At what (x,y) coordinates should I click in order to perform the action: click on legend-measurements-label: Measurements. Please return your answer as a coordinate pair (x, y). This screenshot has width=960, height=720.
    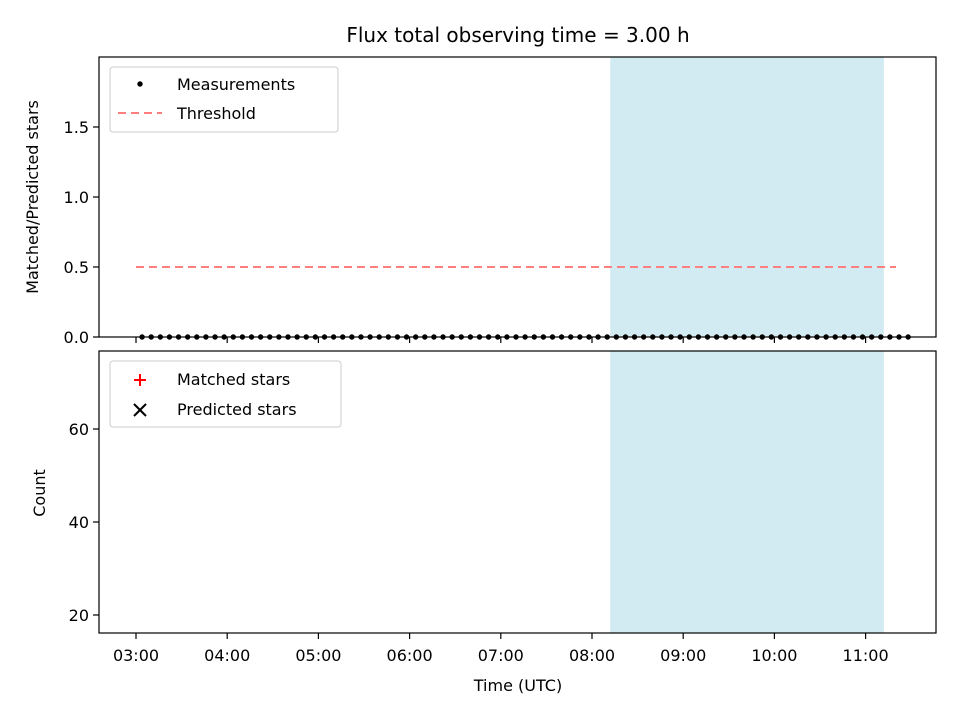
    Looking at the image, I should click on (236, 84).